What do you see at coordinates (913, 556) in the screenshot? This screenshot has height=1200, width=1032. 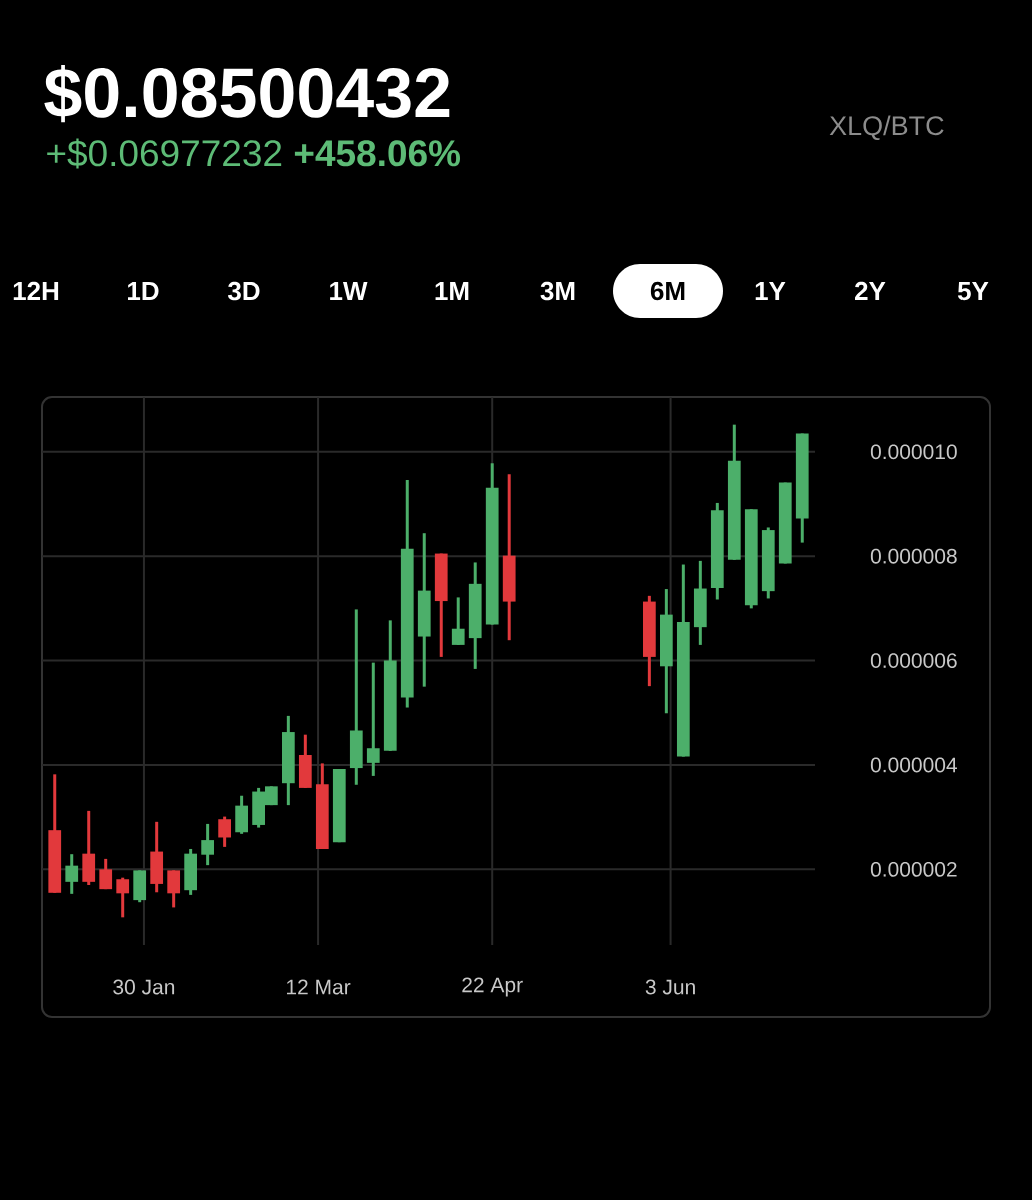 I see `y-tick-label: 0.000008` at bounding box center [913, 556].